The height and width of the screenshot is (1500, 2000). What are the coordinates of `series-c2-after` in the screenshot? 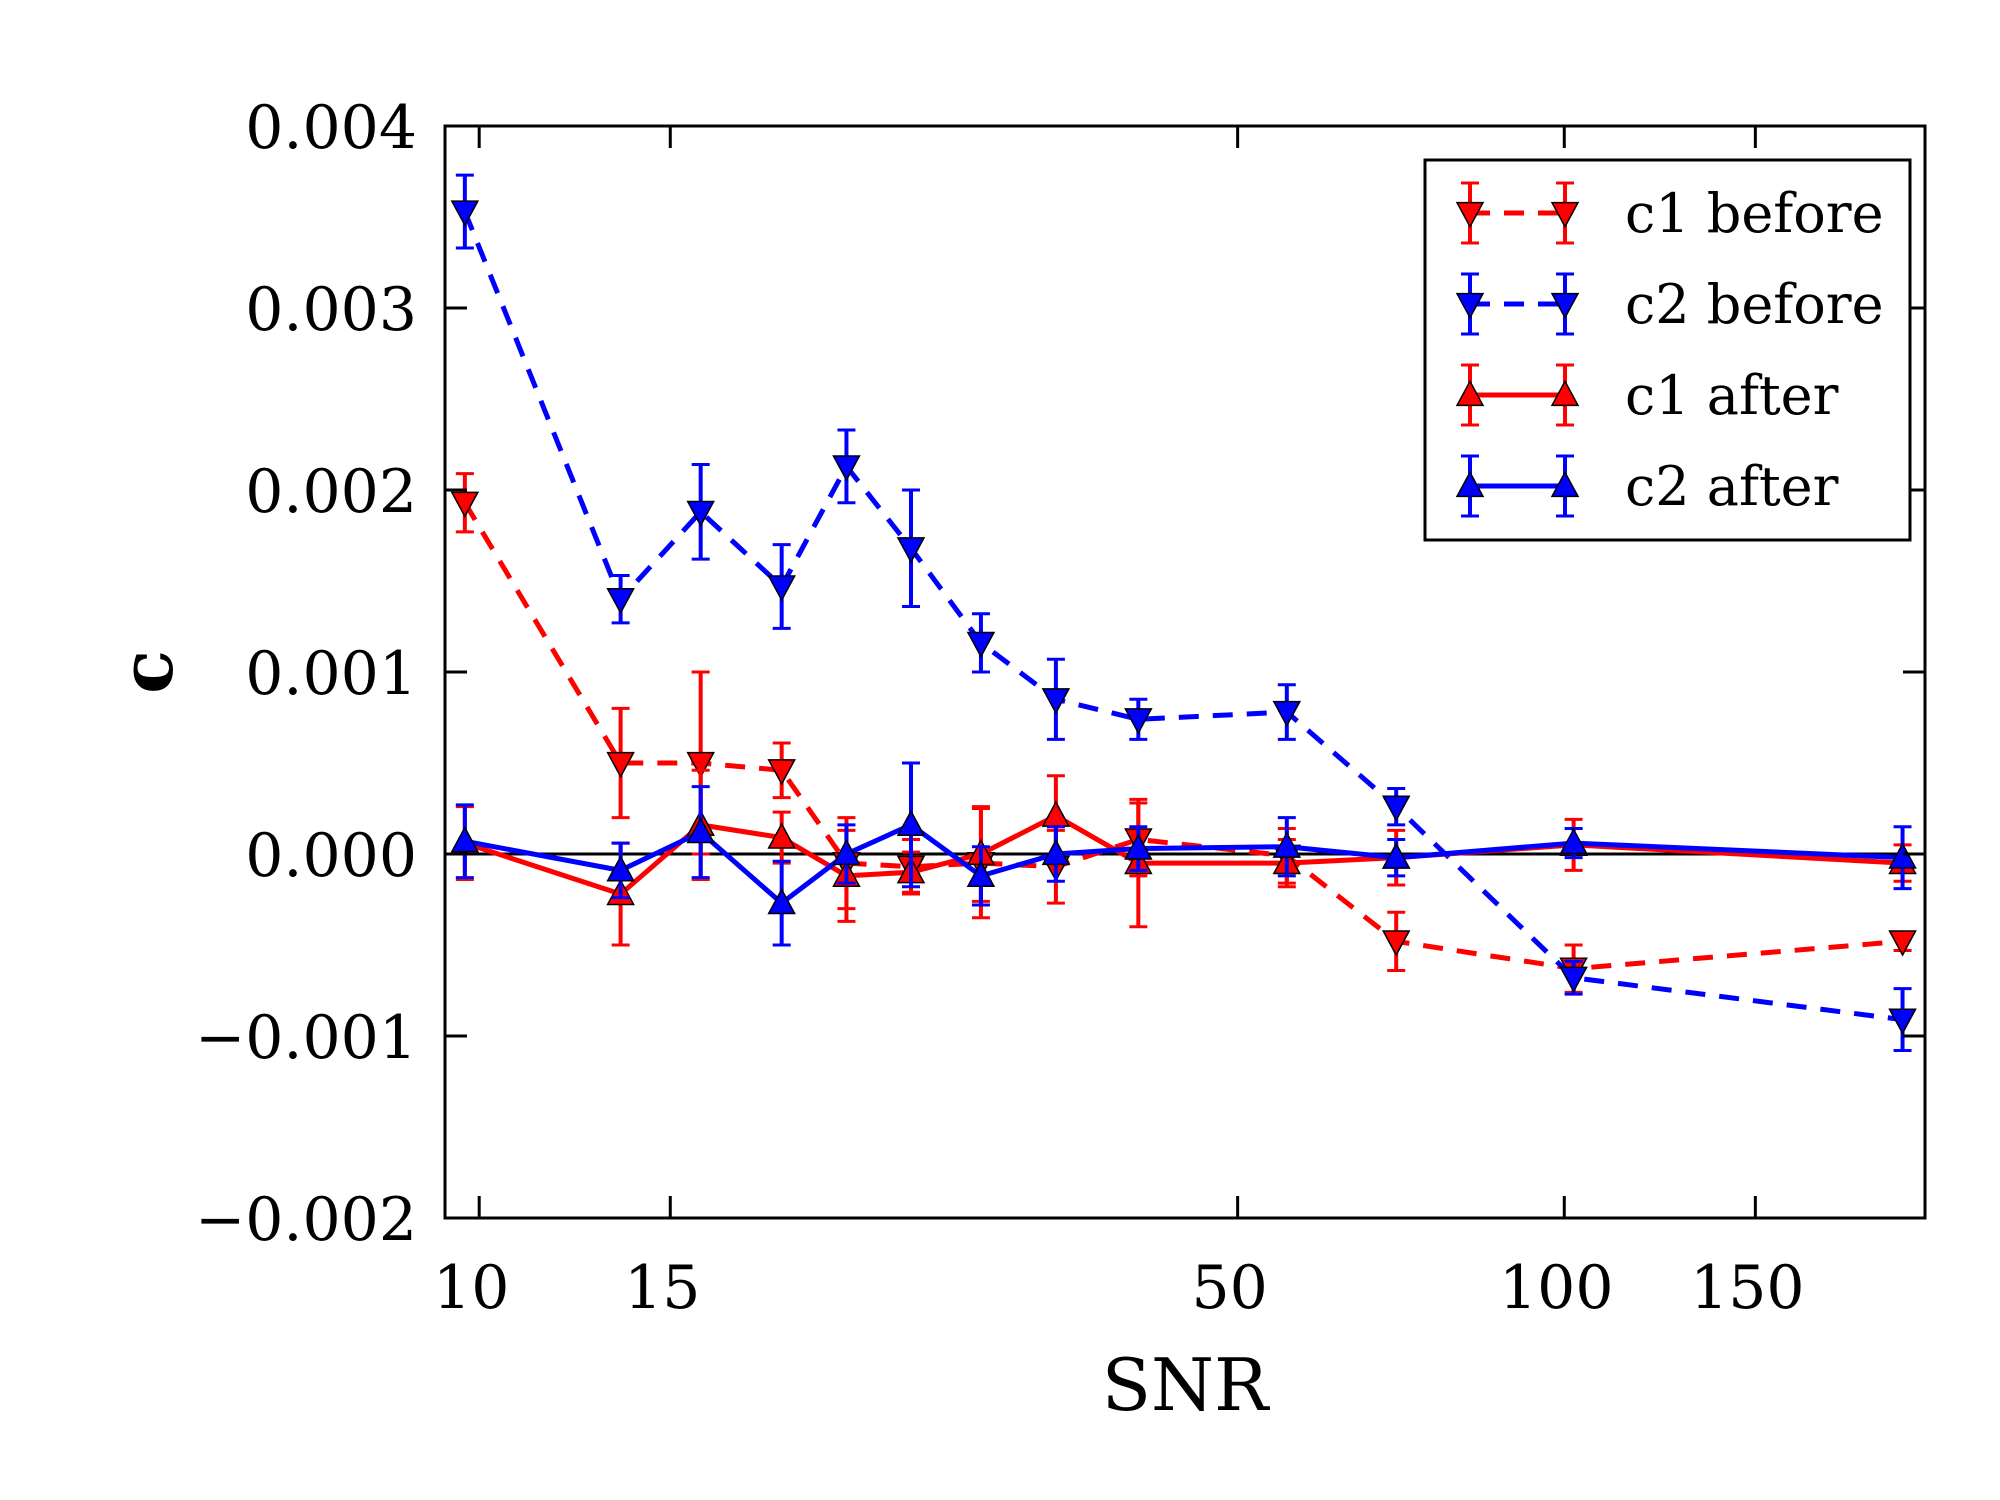 It's located at (1183, 854).